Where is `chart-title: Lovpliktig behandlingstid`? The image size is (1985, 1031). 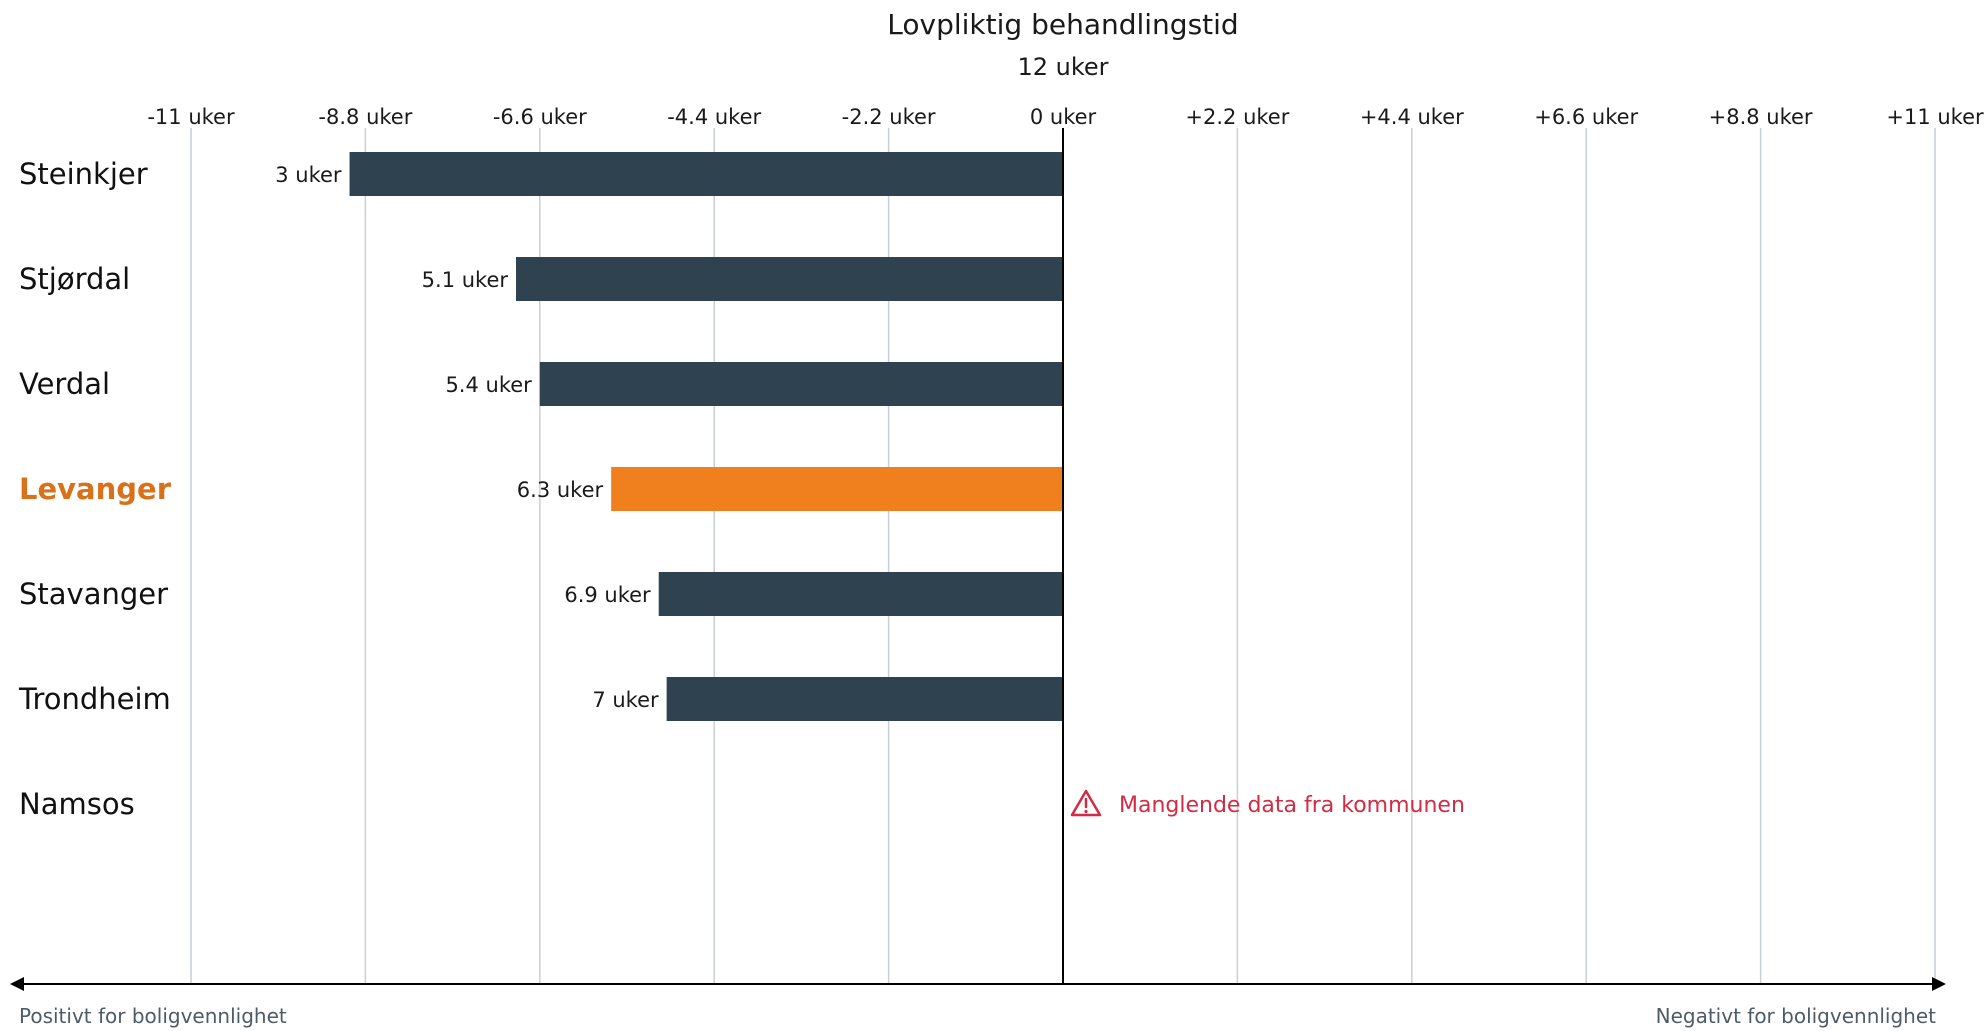
chart-title: Lovpliktig behandlingstid is located at coordinates (1062, 24).